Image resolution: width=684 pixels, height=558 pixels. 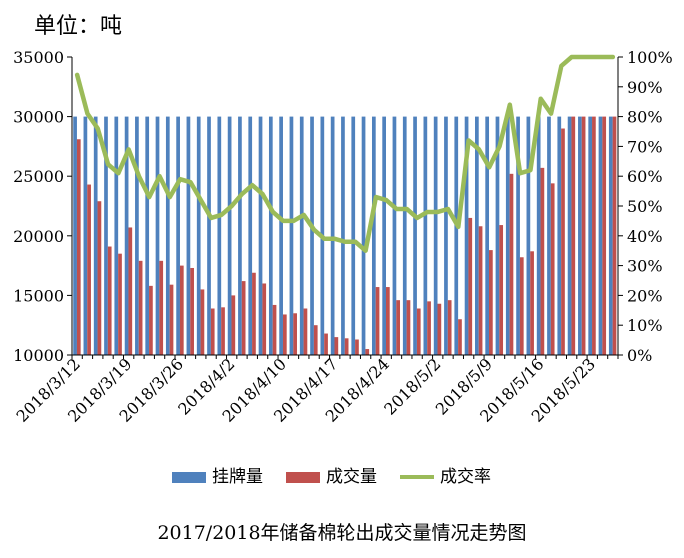 What do you see at coordinates (645, 295) in the screenshot?
I see `right-tick-label: 20%` at bounding box center [645, 295].